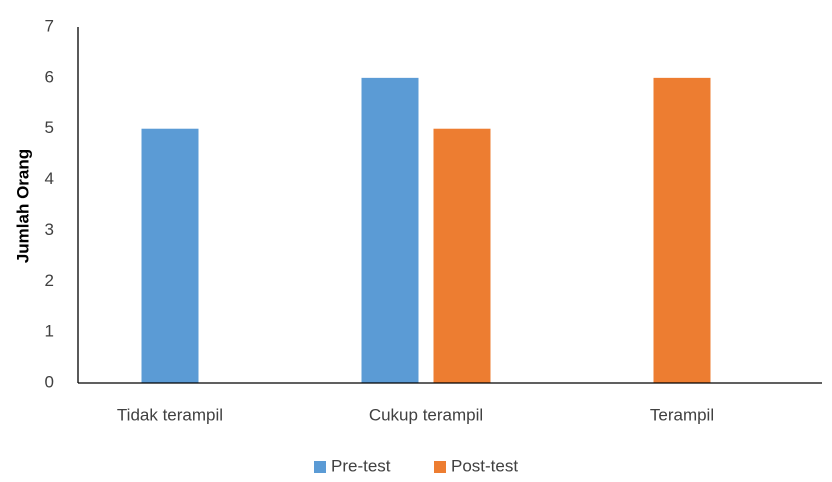  Describe the element at coordinates (49, 76) in the screenshot. I see `y-tick-label: 6` at that location.